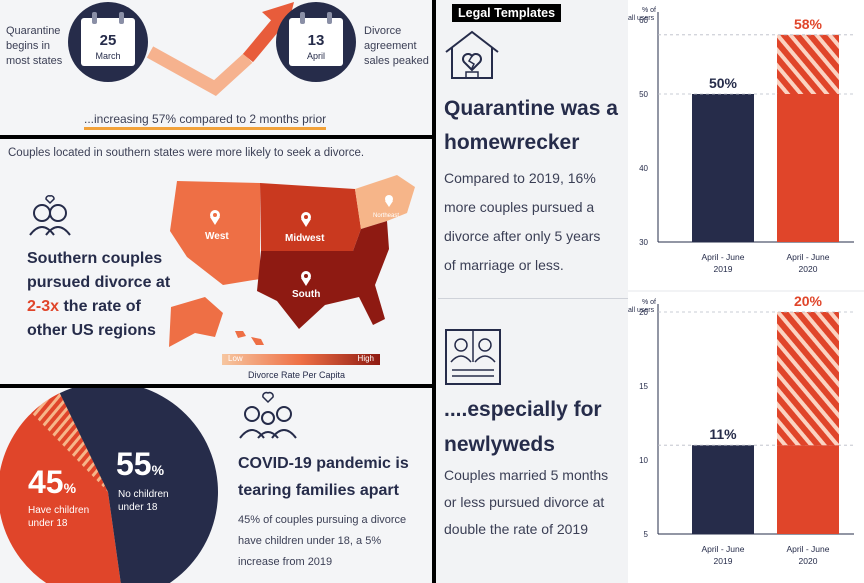 The height and width of the screenshot is (583, 864). Describe the element at coordinates (50, 215) in the screenshot. I see `couple-icon` at that location.